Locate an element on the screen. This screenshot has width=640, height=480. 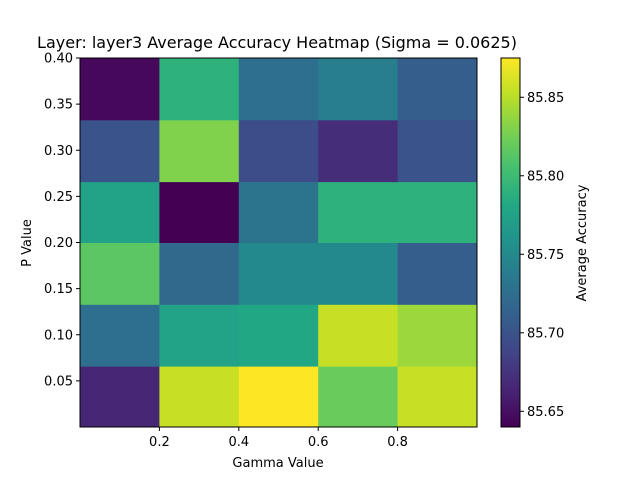
x-axis: 0.2 0.4 0.6 0.8 is located at coordinates (278, 438).